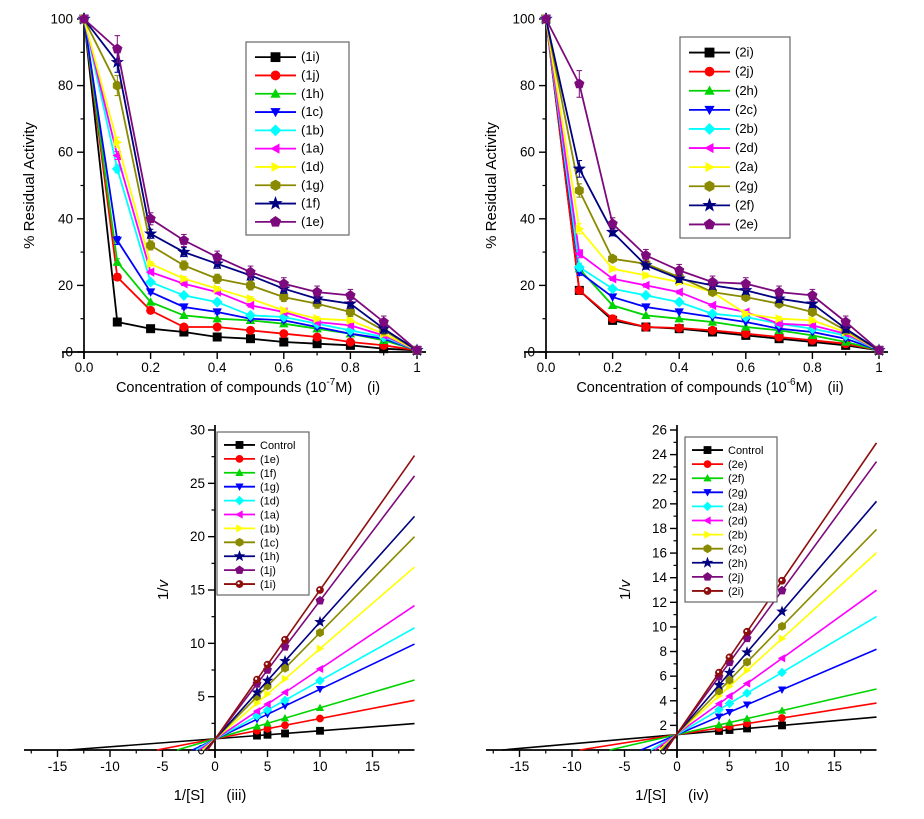 Image resolution: width=924 pixels, height=819 pixels. What do you see at coordinates (197, 483) in the screenshot?
I see `svg-text: 25` at bounding box center [197, 483].